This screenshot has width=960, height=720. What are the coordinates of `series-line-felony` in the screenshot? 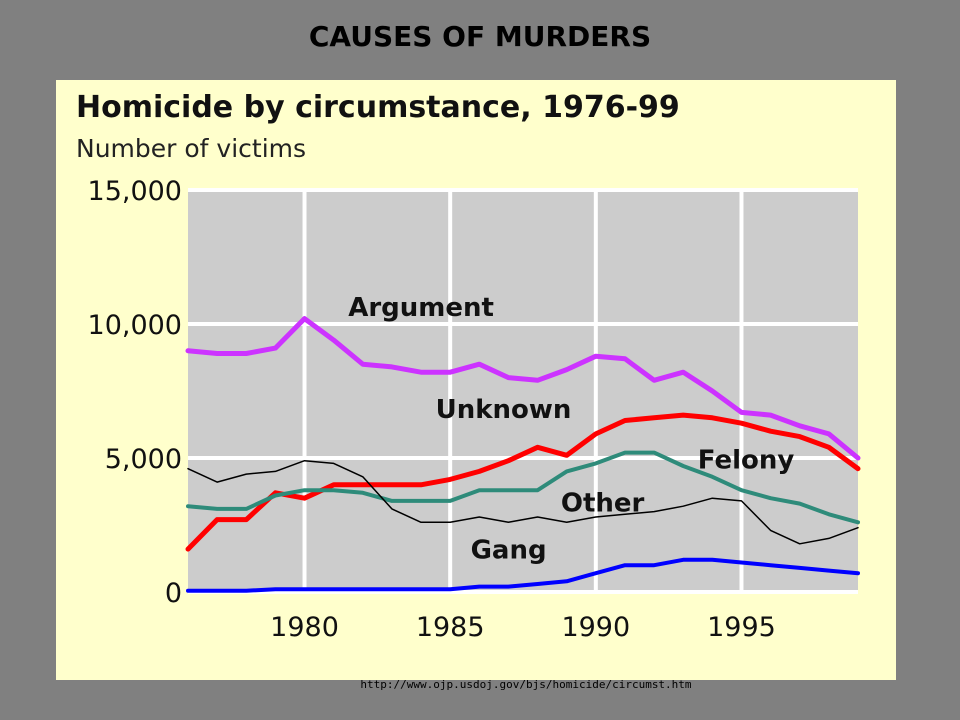 It's located at (523, 487).